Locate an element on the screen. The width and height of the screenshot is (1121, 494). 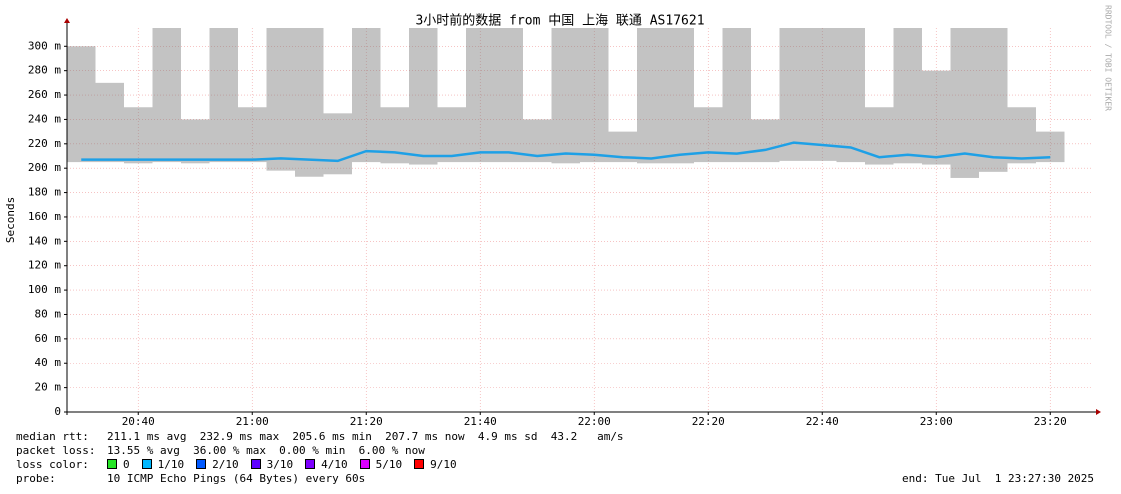
legend-entry: 5/10 is located at coordinates (389, 464).